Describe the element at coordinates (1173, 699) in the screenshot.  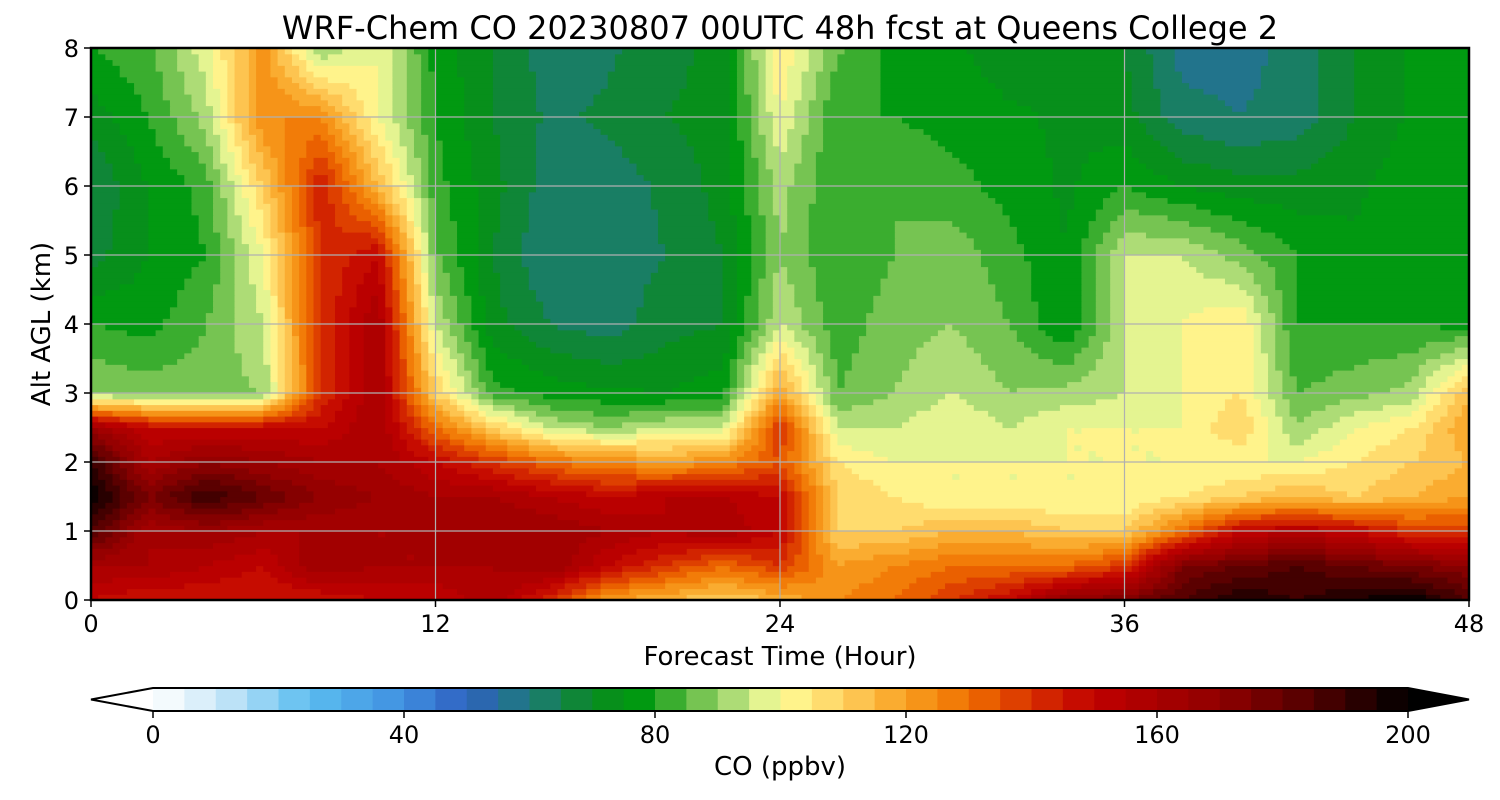
I see `colorbar-segment` at that location.